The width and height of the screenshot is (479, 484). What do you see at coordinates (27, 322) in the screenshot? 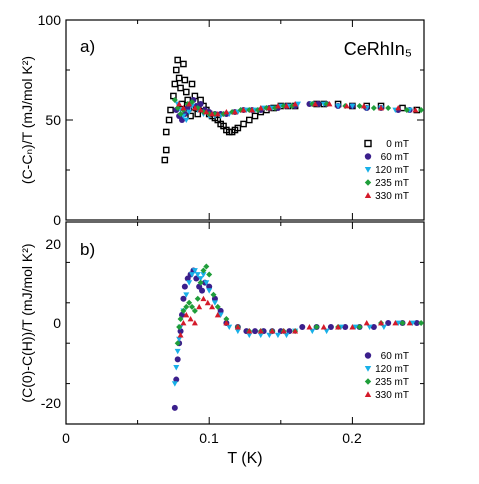
I see `panel-b-ylabel: (C(0)-C(H))/T (mJ/mol K²)` at bounding box center [27, 322].